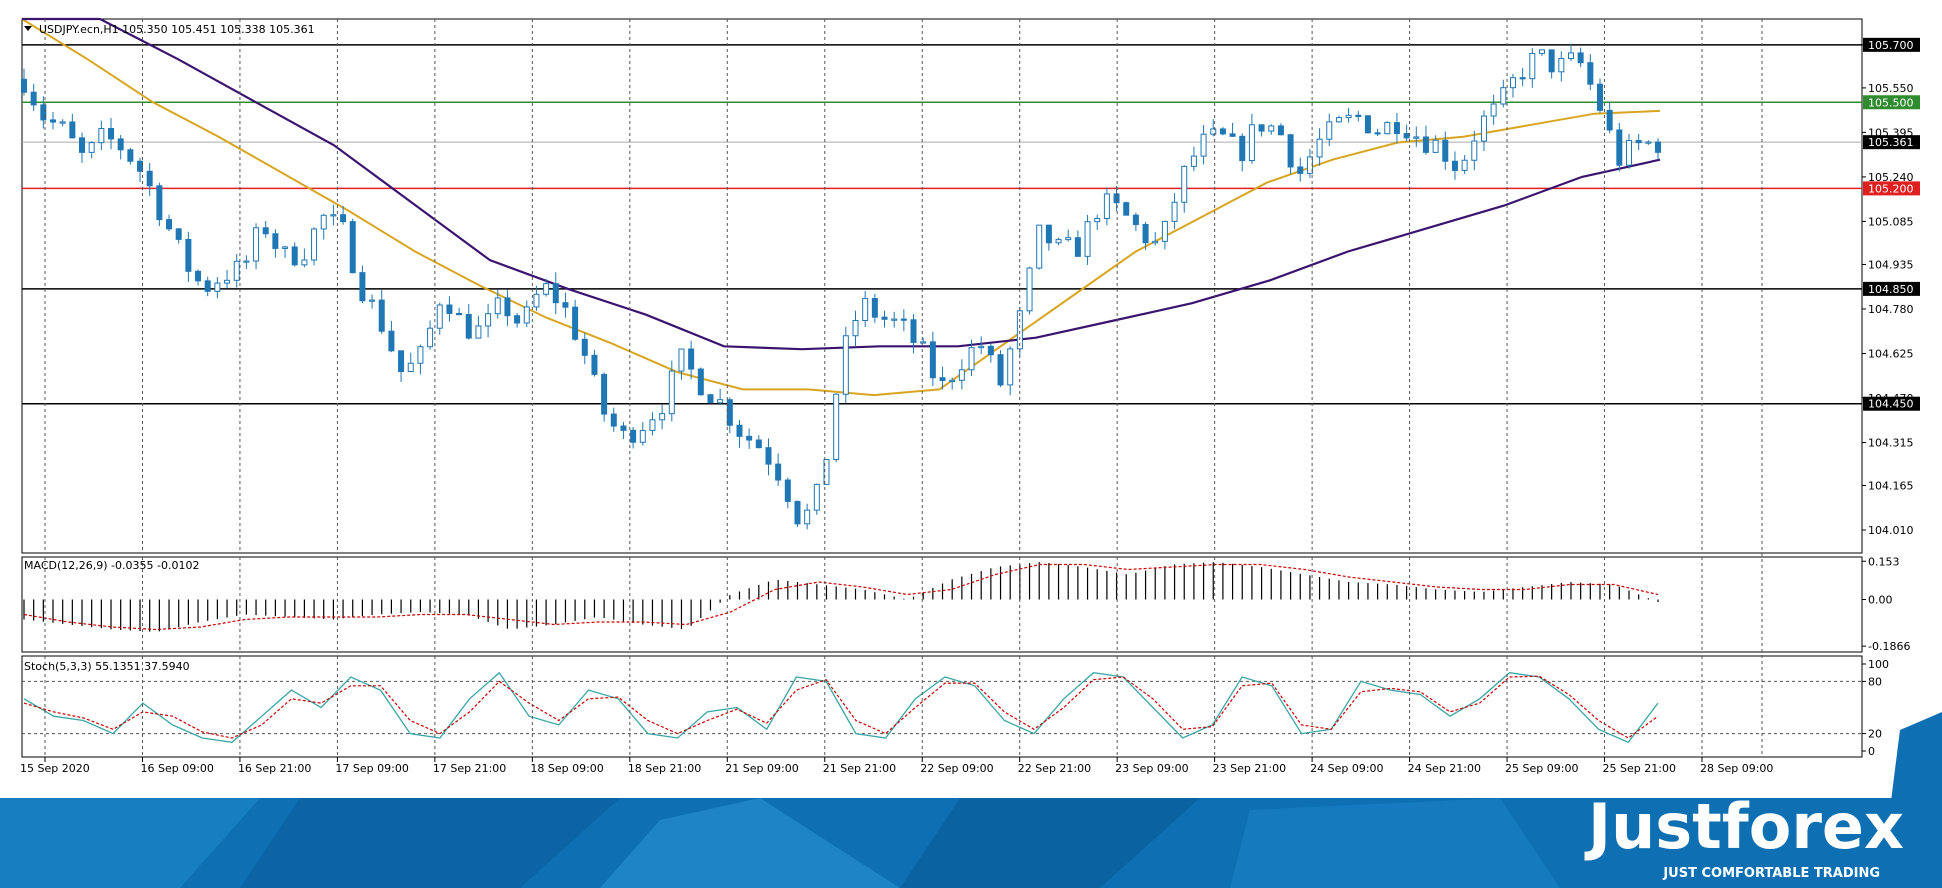 Image resolution: width=1942 pixels, height=888 pixels. I want to click on y-tick-label: 104.010, so click(1891, 530).